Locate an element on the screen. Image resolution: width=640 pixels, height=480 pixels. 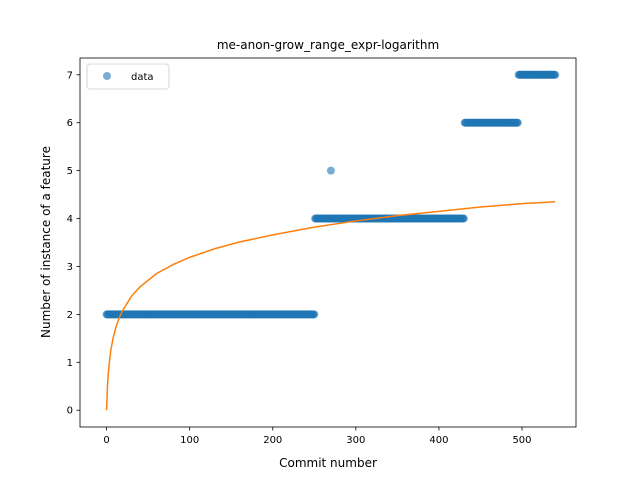
y-tick-label: 2 is located at coordinates (70, 315).